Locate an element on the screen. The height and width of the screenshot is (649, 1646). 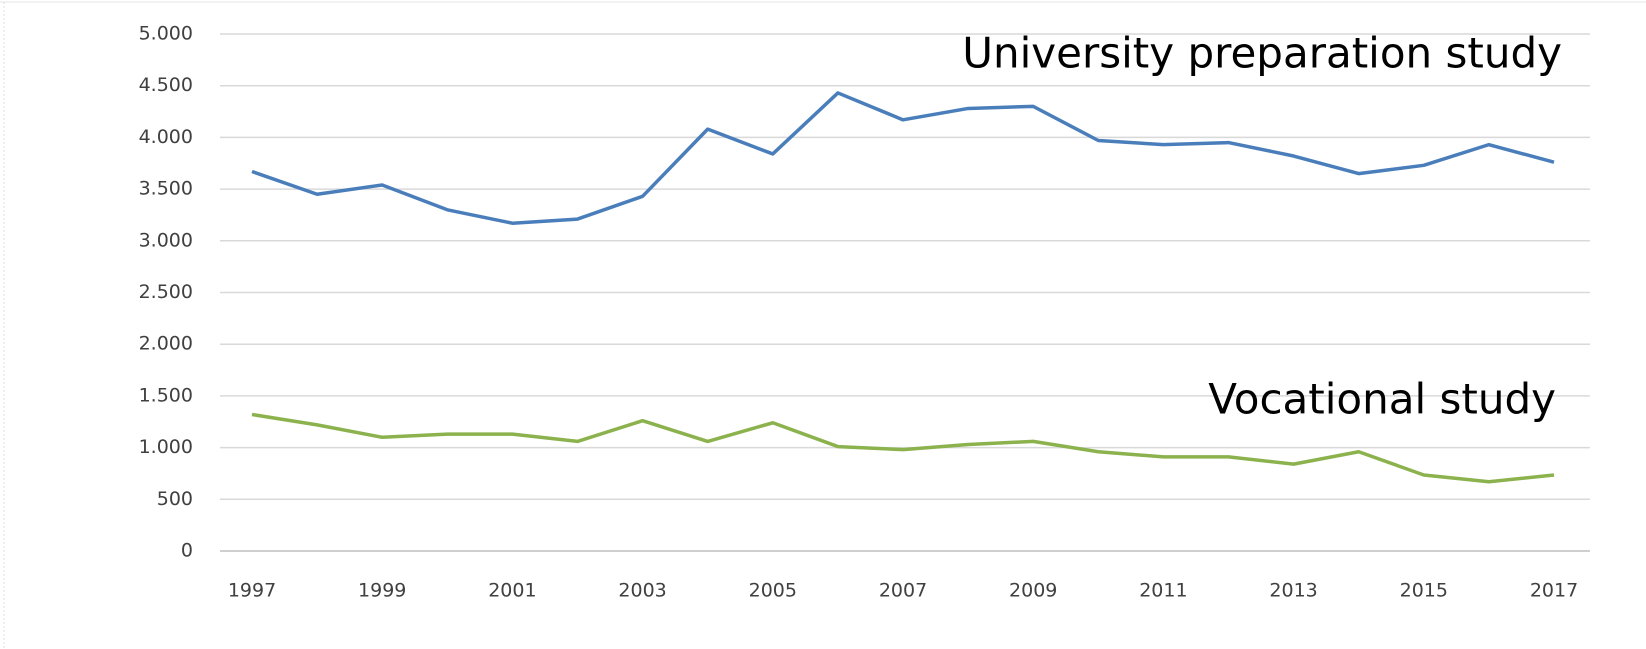
y-tick-label: 500 is located at coordinates (175, 499).